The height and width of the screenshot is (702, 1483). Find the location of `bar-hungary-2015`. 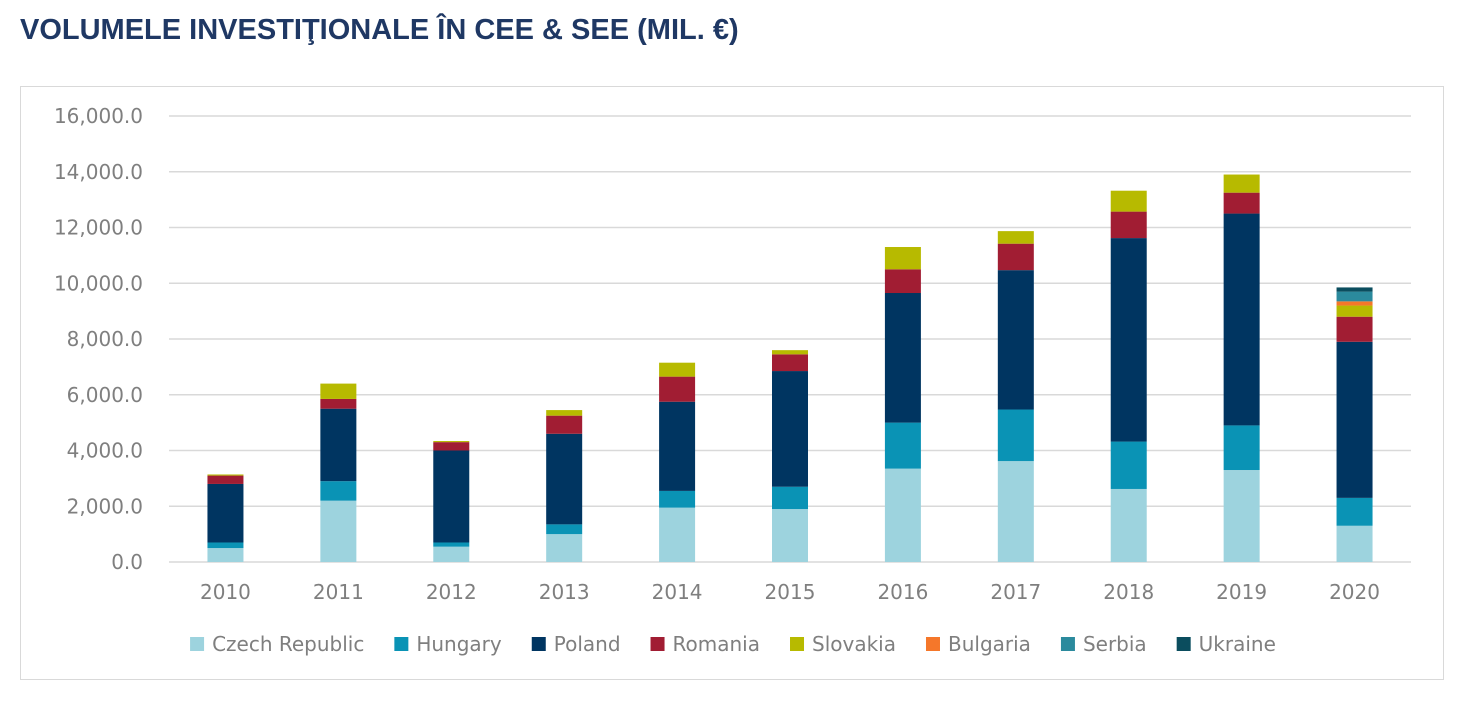

bar-hungary-2015 is located at coordinates (790, 498).